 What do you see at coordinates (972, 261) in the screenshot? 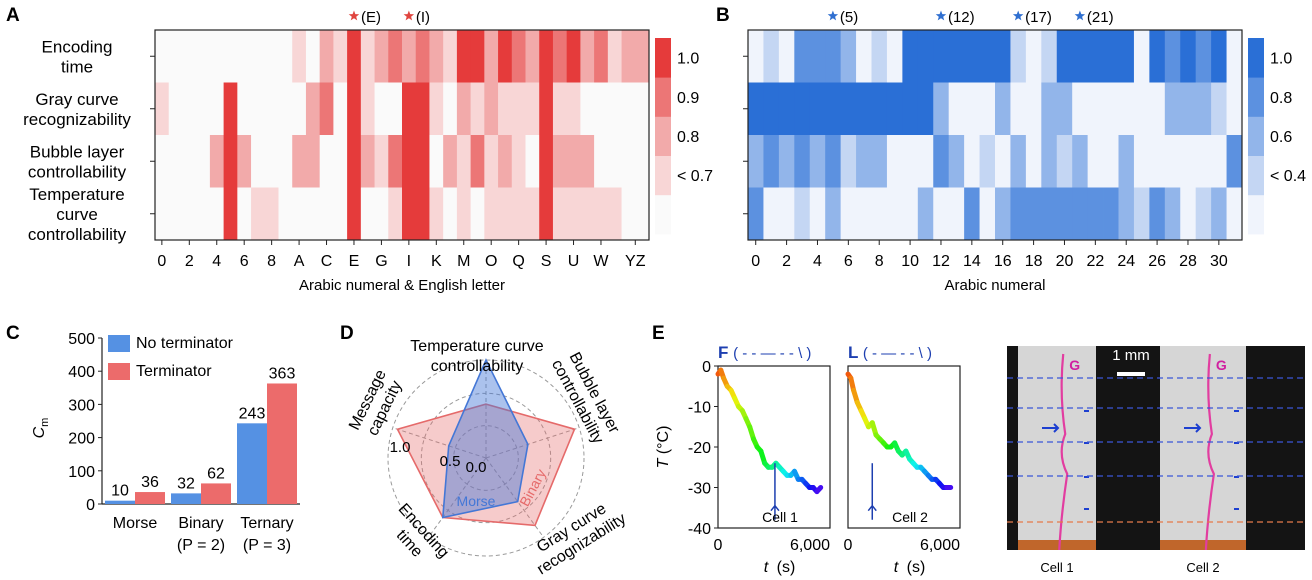
I see `x-tick-label: 14` at bounding box center [972, 261].